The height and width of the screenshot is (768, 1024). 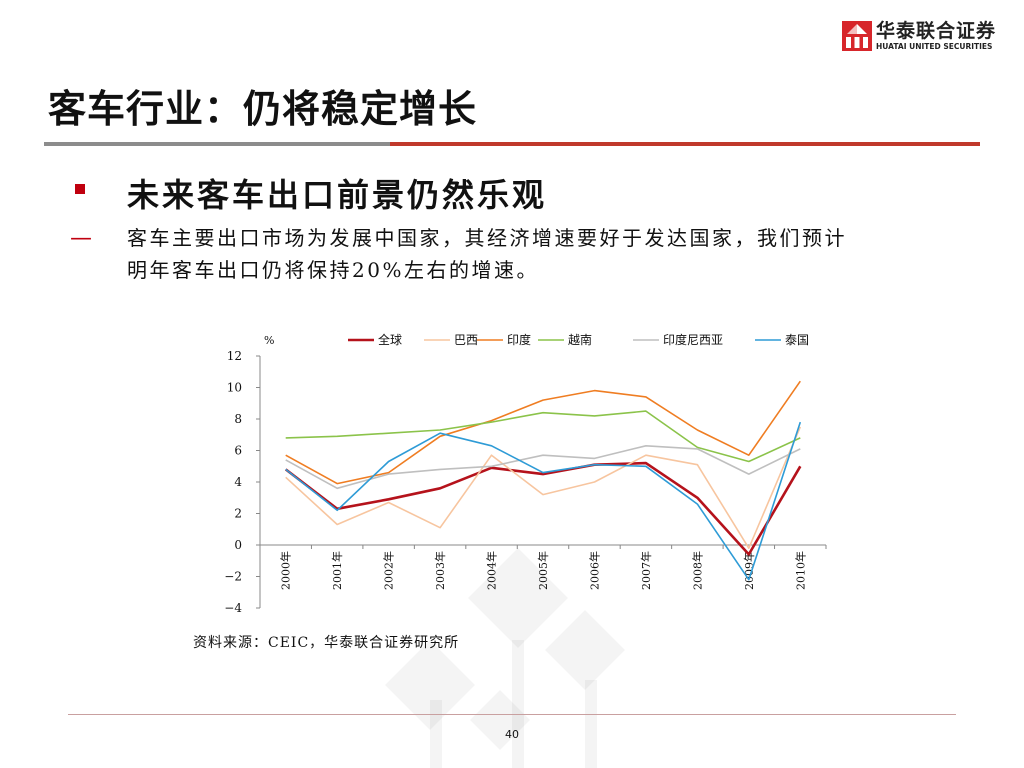 What do you see at coordinates (646, 570) in the screenshot?
I see `x-tick-label: 2007年` at bounding box center [646, 570].